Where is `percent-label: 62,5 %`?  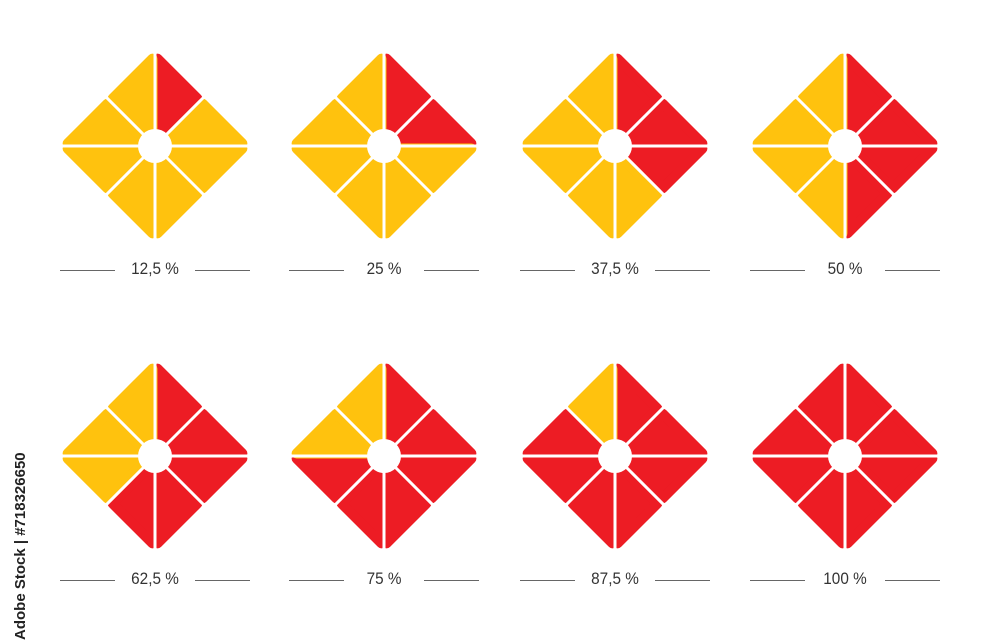
percent-label: 62,5 % is located at coordinates (155, 578).